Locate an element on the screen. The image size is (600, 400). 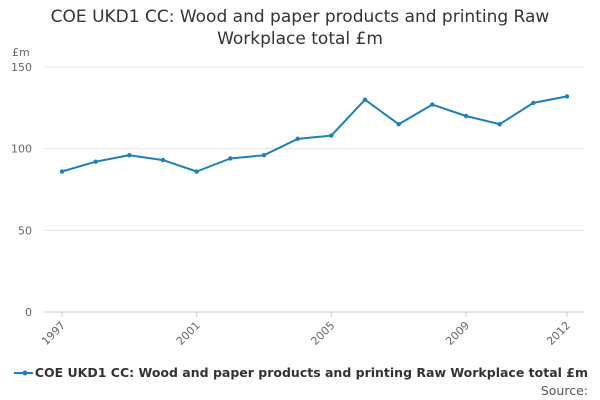
x-tick-label: 1997 is located at coordinates (53, 333).